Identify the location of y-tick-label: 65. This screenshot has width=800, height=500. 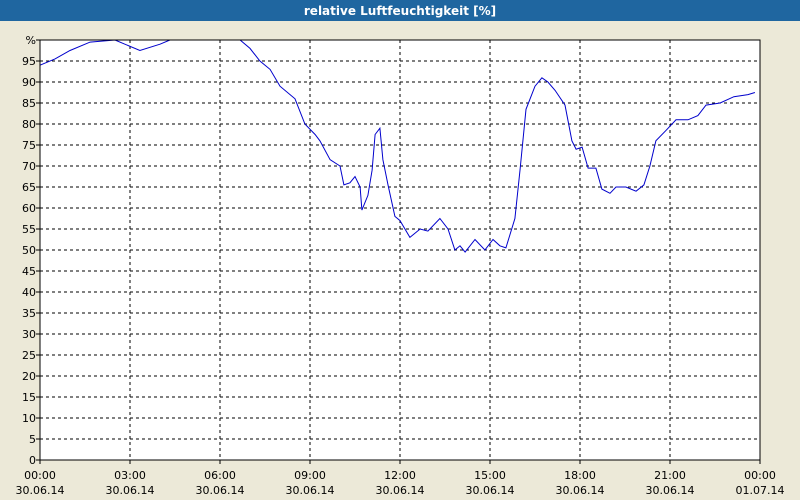
(29, 187).